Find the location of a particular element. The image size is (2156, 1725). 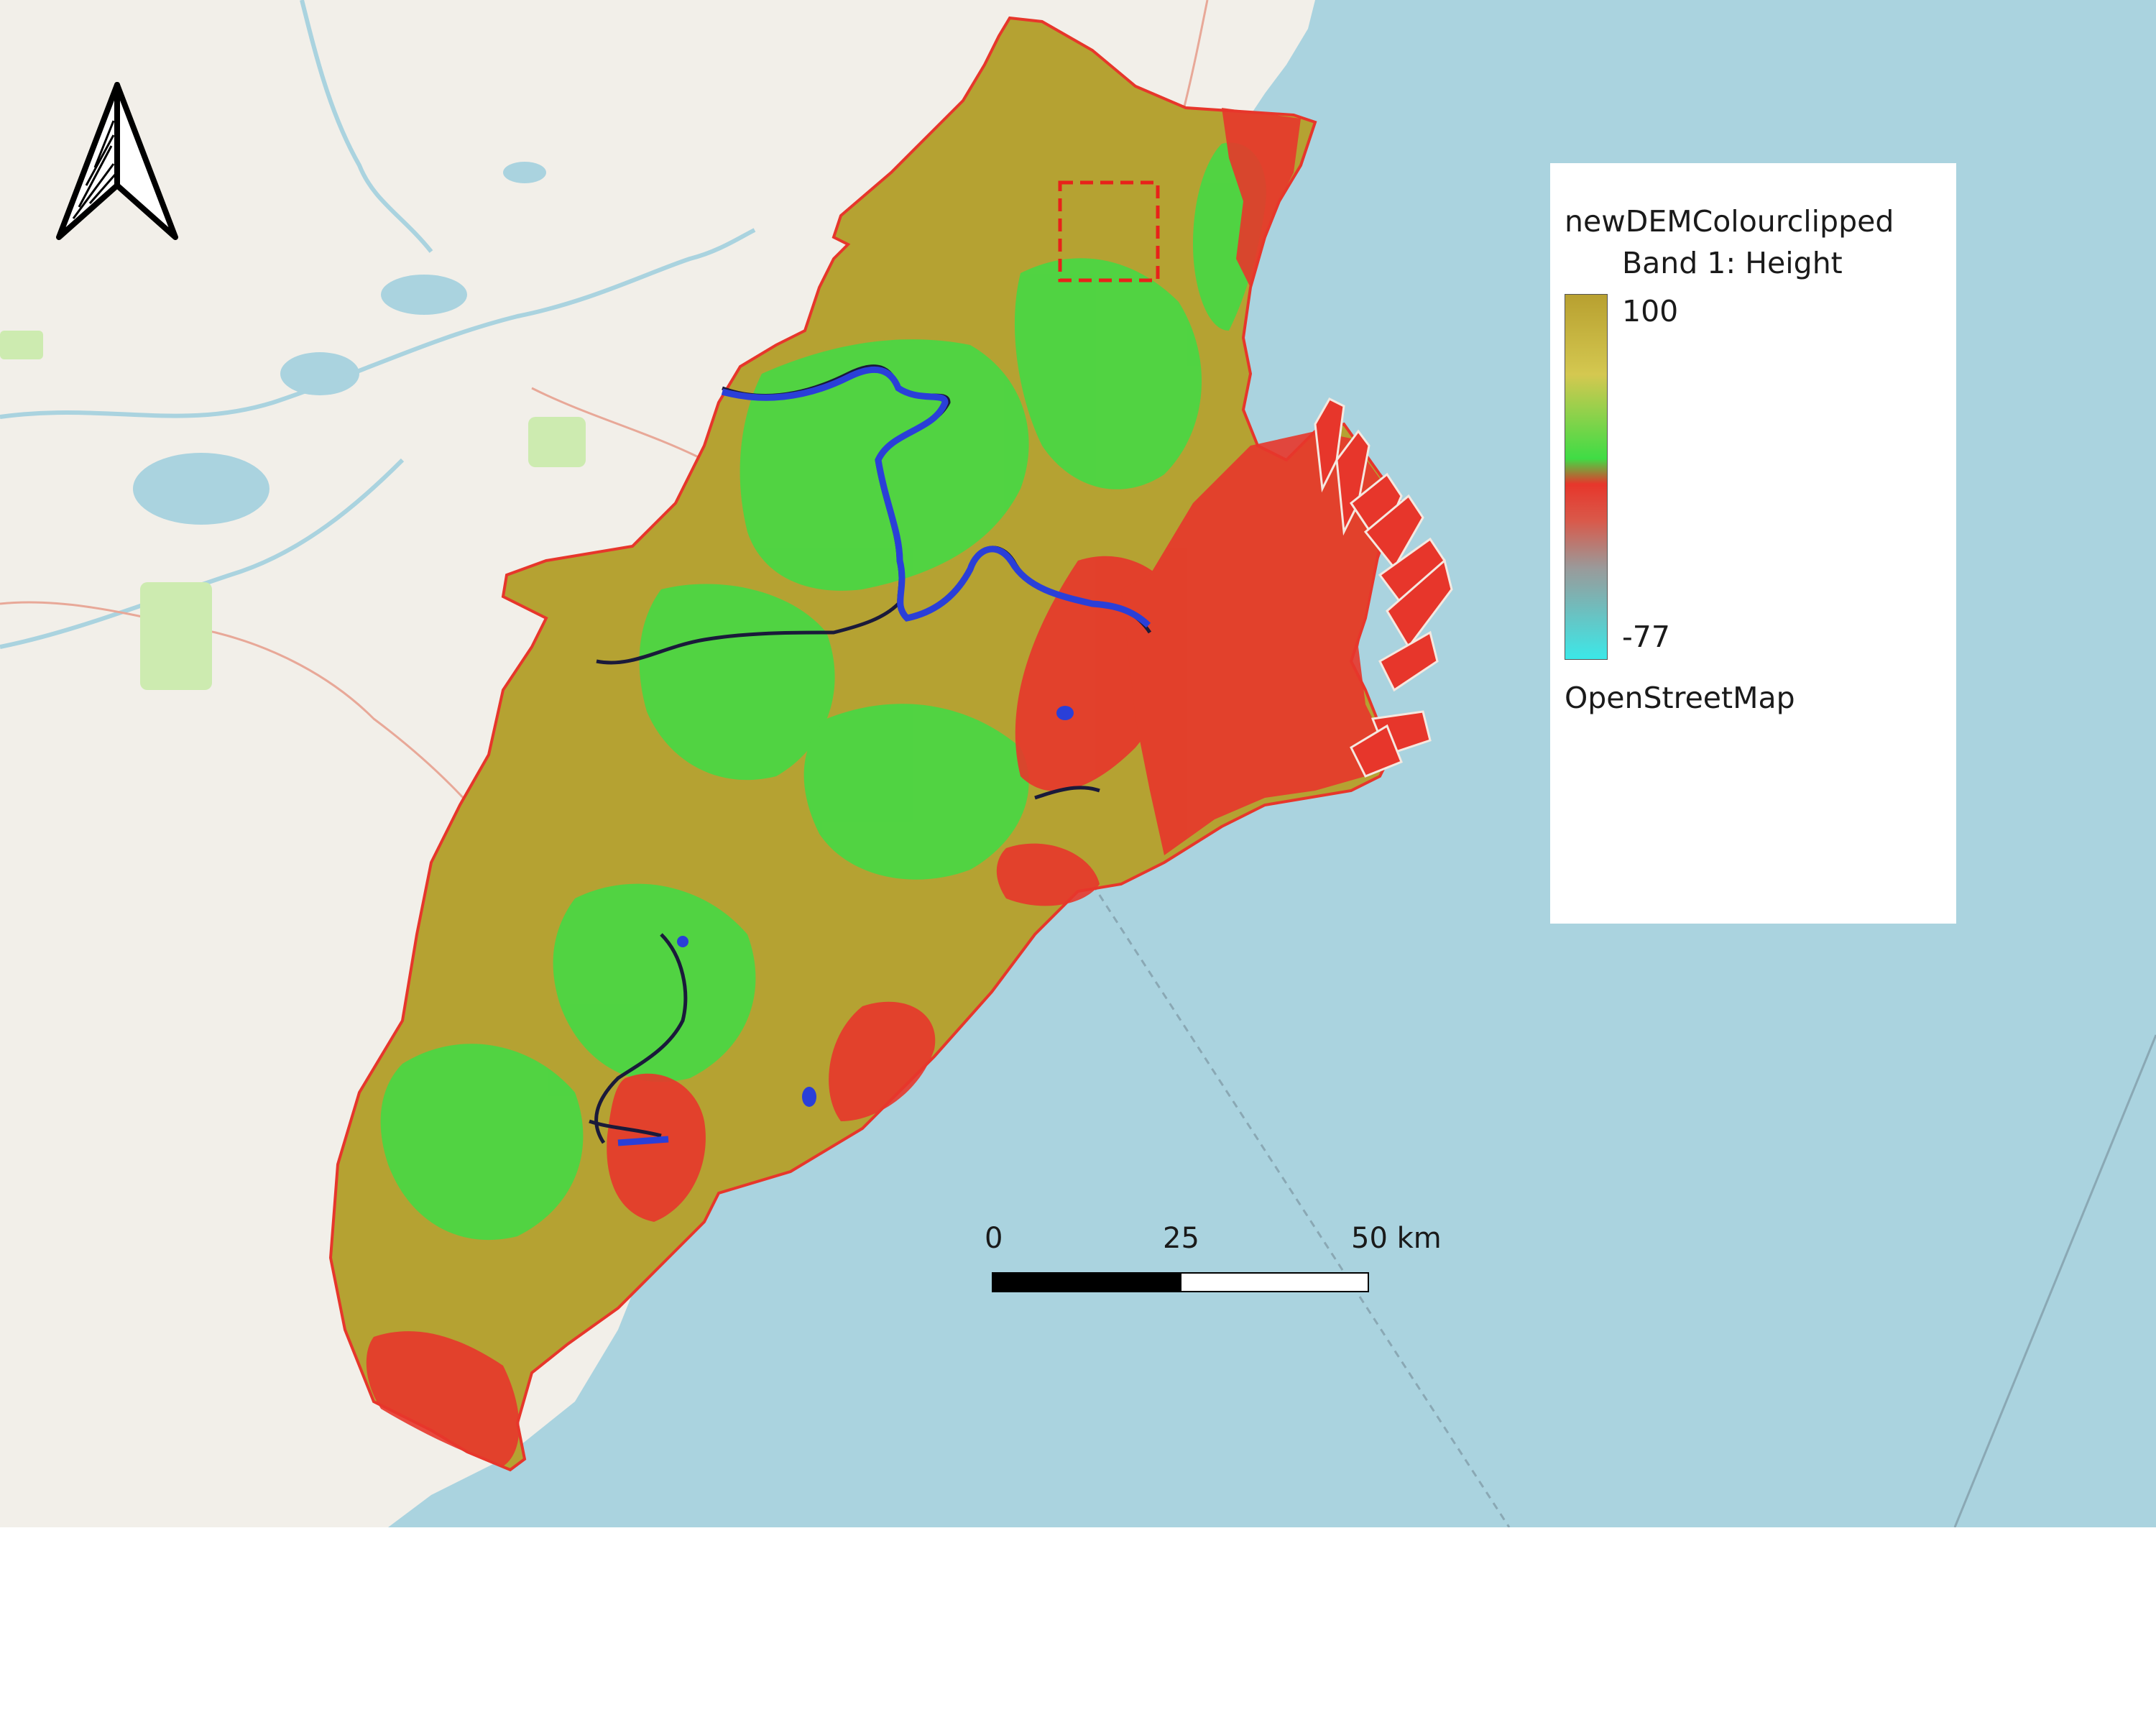

legend-basemap-label: OpenStreetMap is located at coordinates (1680, 698).